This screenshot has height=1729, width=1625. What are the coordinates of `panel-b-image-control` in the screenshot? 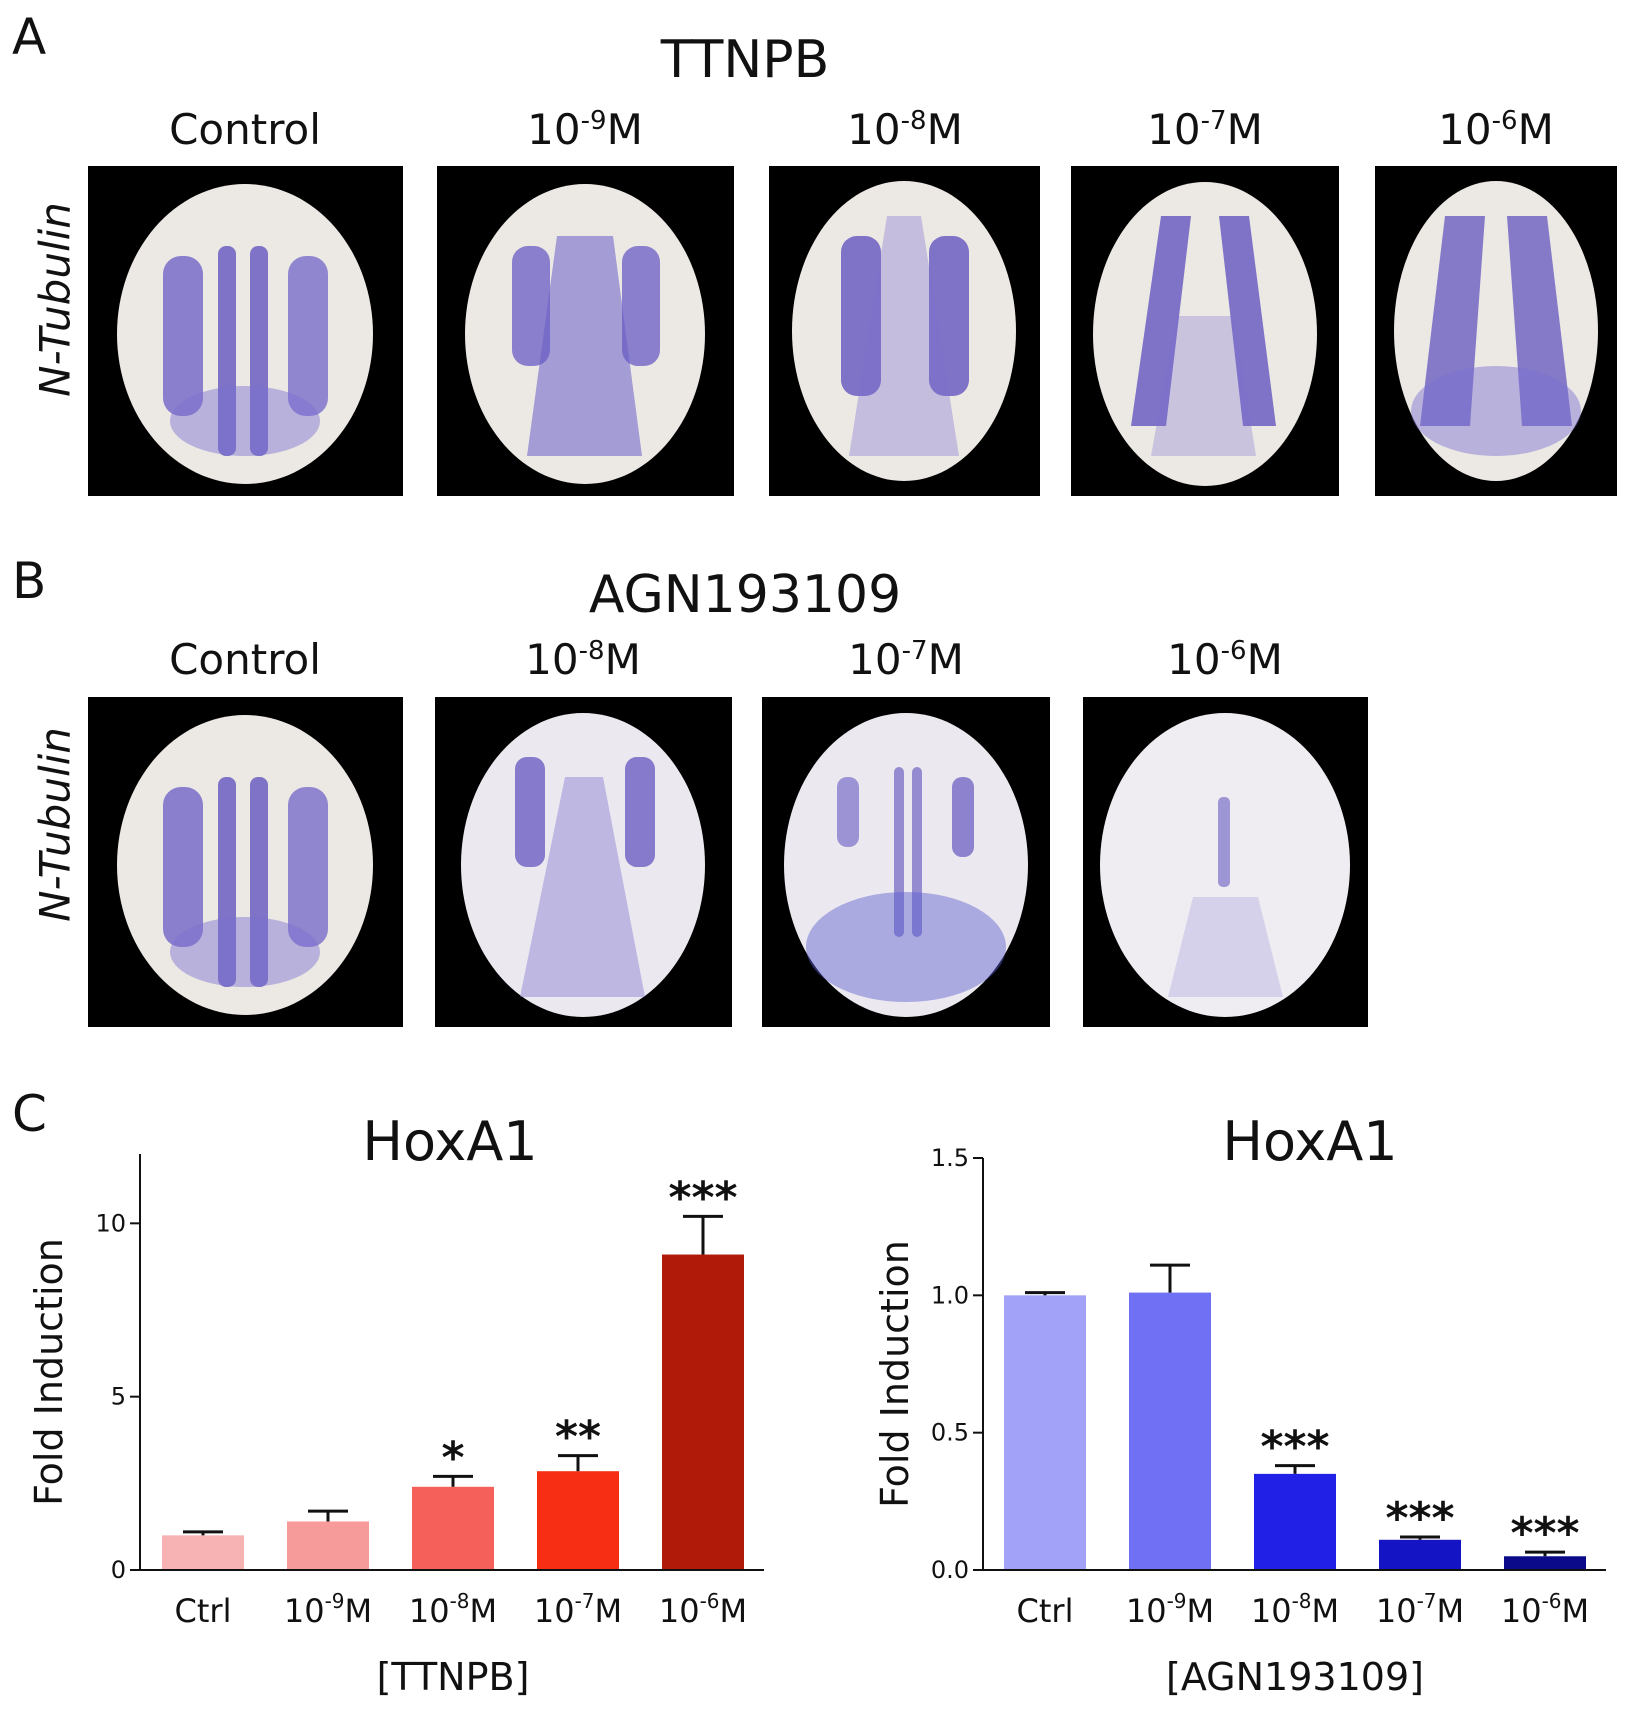 It's located at (245, 862).